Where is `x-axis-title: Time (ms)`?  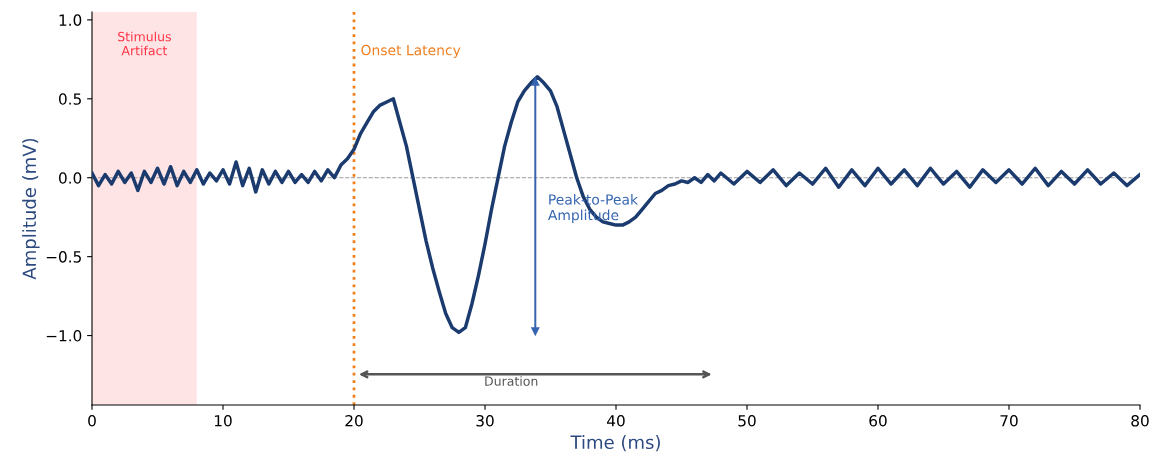 x-axis-title: Time (ms) is located at coordinates (615, 443).